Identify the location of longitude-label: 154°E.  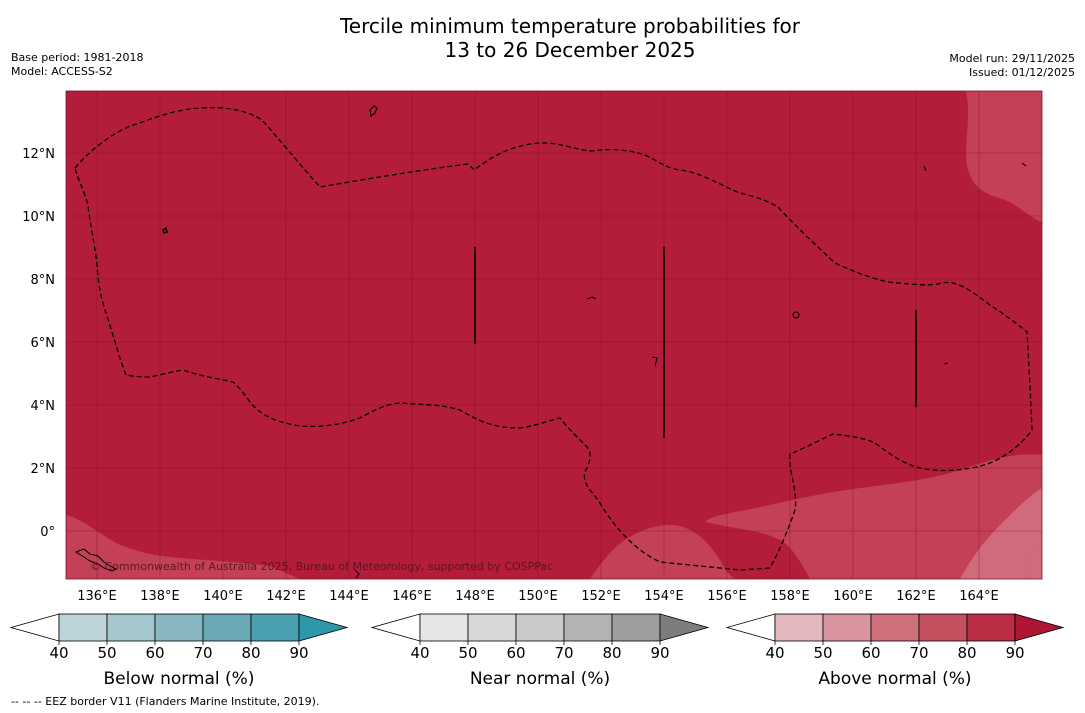
(664, 596).